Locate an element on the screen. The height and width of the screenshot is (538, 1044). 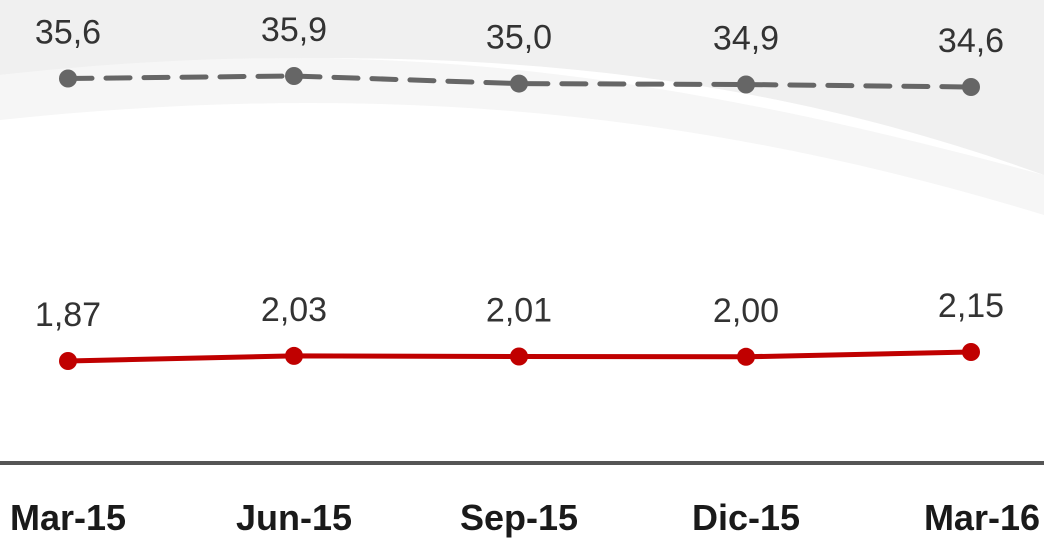
series-2-data-label: 2,15 is located at coordinates (971, 306).